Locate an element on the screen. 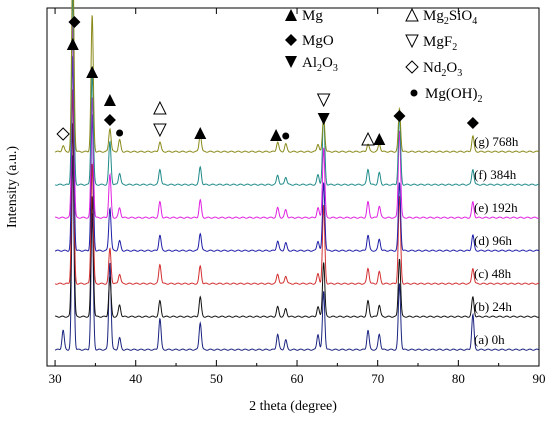  x-tick-label: 80 is located at coordinates (458, 378).